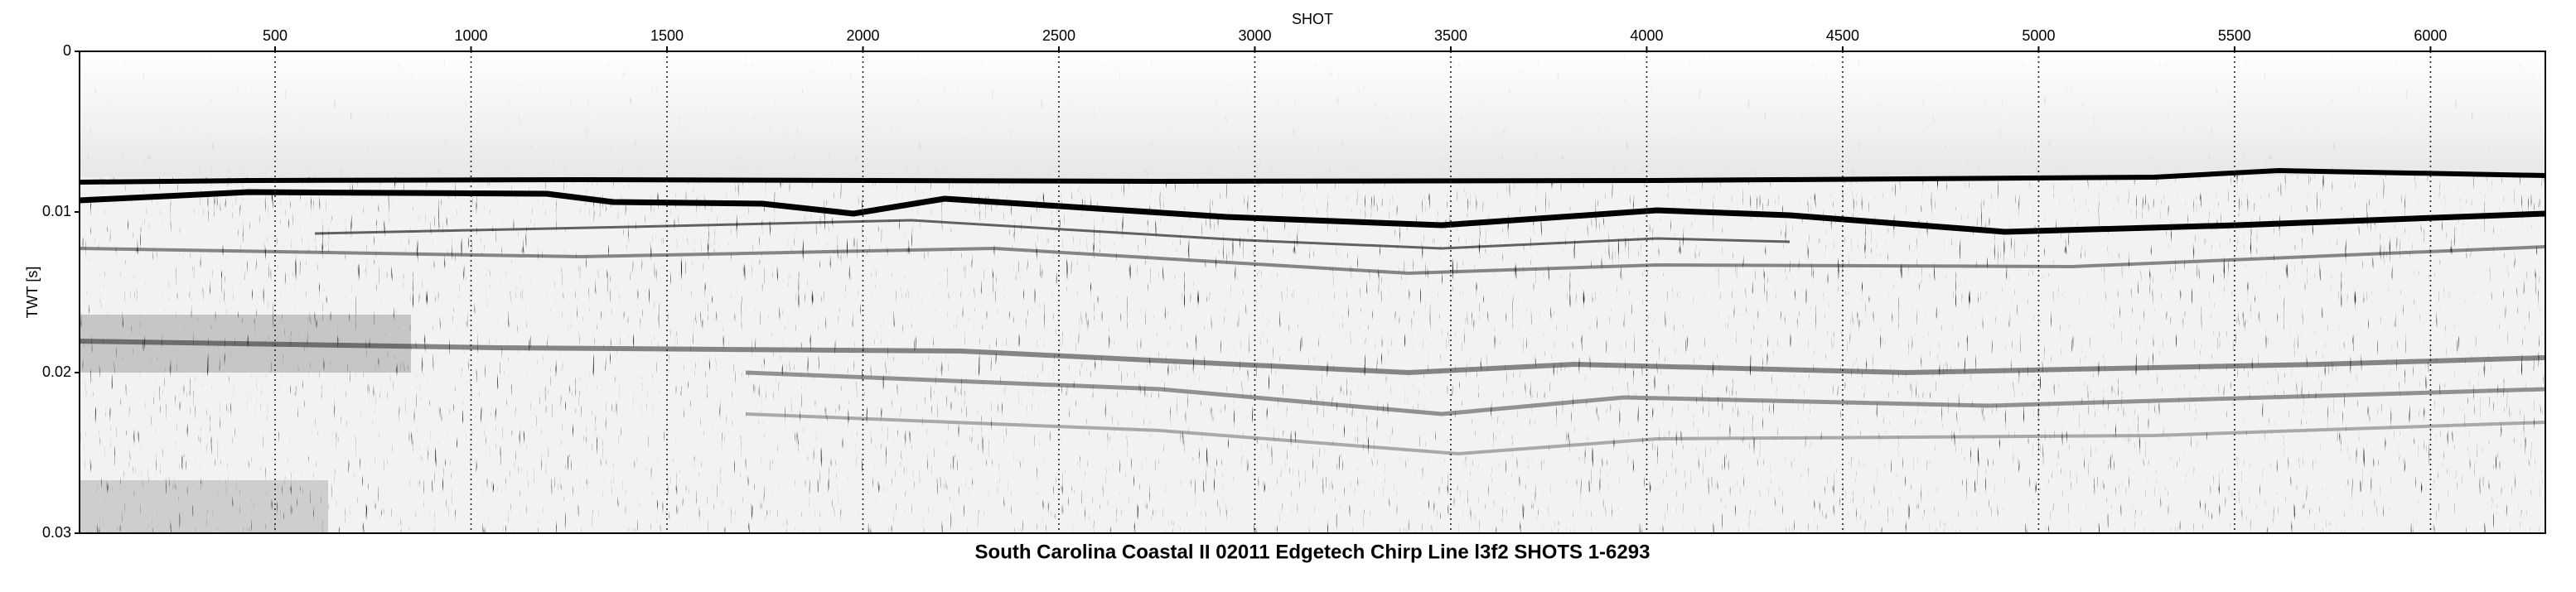 This screenshot has height=592, width=2576. I want to click on x-tick-label: 5500, so click(2234, 35).